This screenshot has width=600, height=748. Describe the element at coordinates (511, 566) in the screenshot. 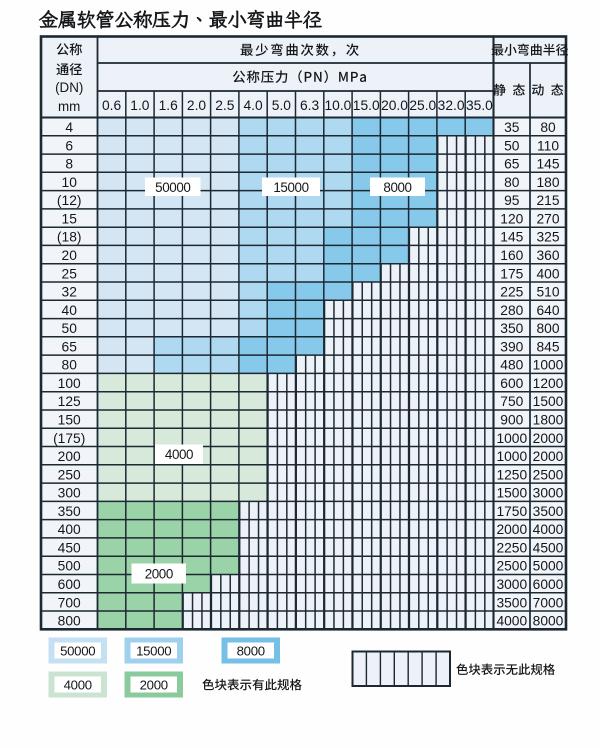

I see `svg-text: 2500` at that location.